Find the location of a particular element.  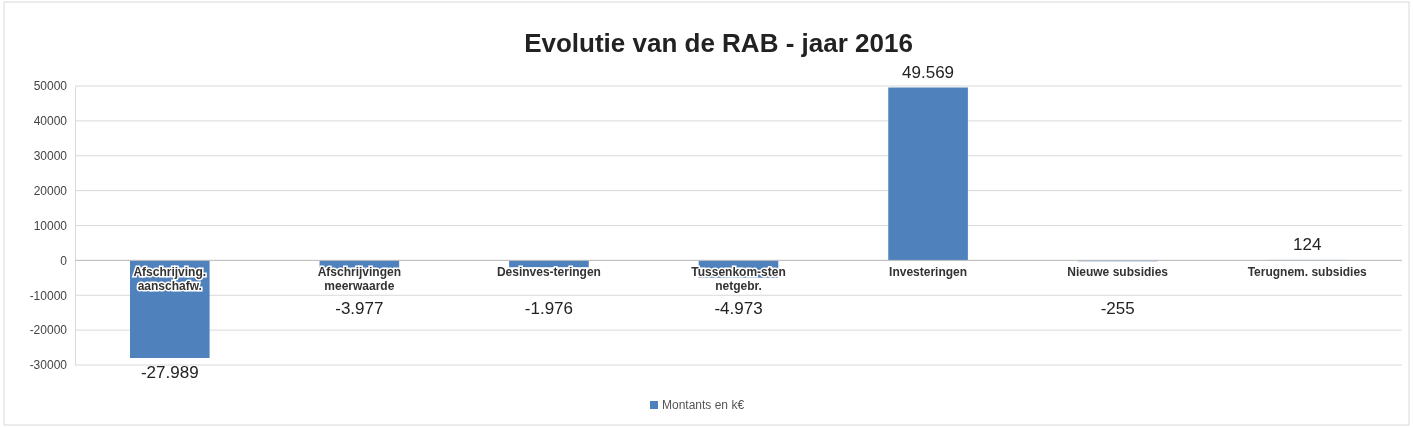

y-tick-label: 10000 is located at coordinates (50, 225).